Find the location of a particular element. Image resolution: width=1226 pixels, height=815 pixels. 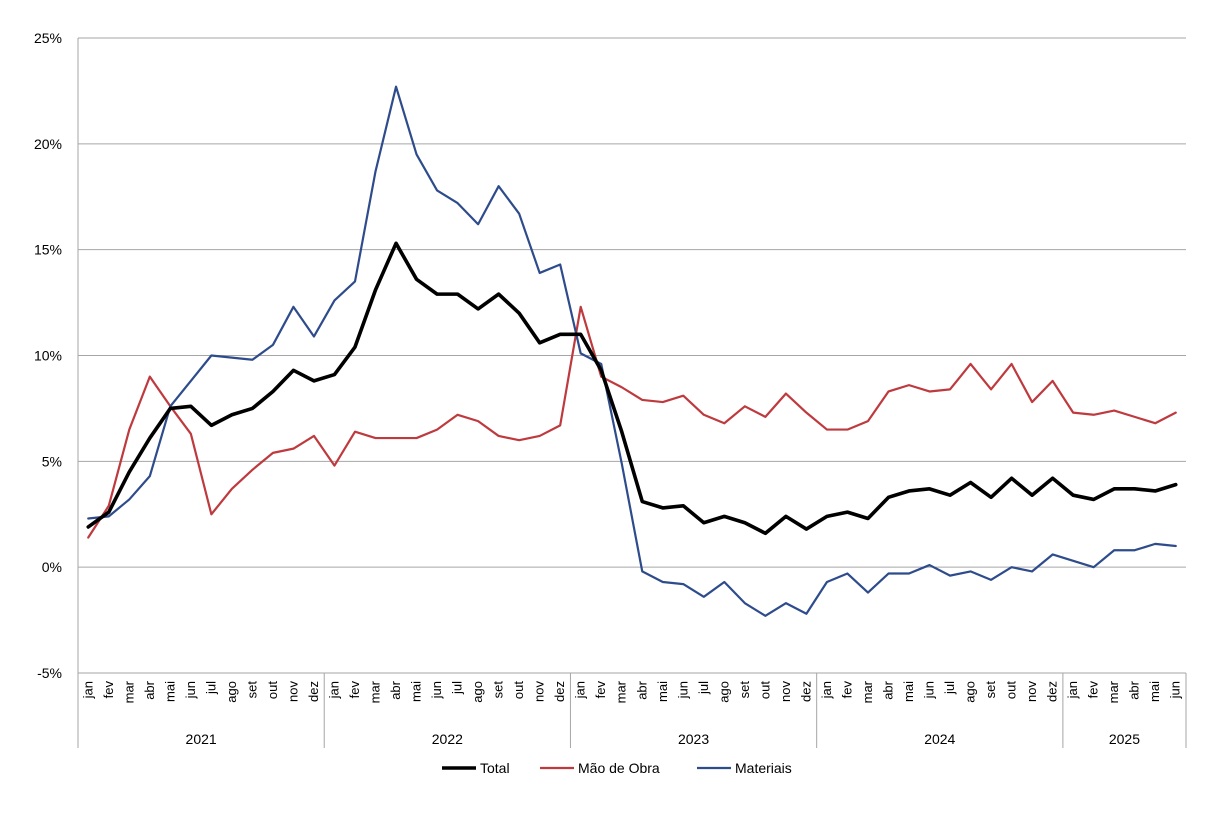

x-year-label: 2023 is located at coordinates (693, 739).